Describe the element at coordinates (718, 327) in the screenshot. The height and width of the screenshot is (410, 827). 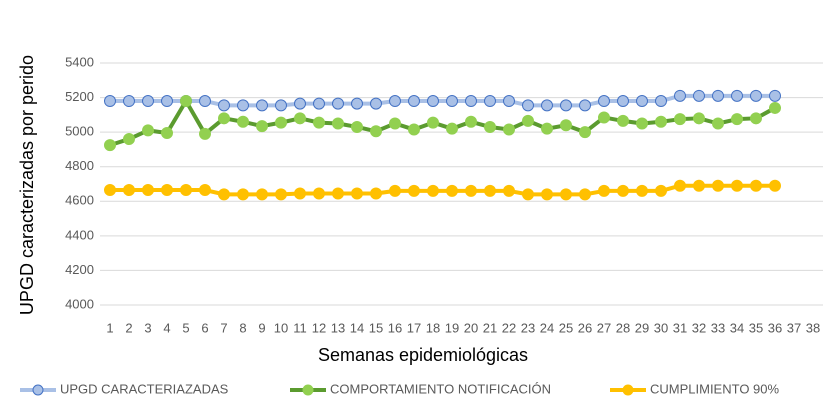
I see `x-tick-label: 33` at that location.